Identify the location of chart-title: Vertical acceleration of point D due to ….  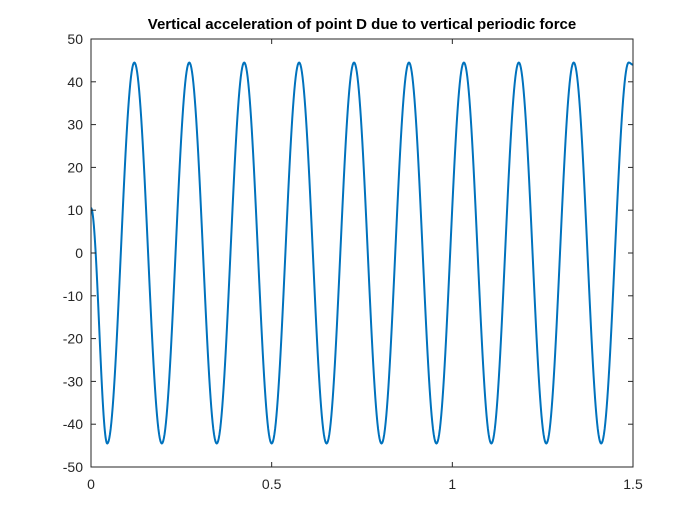
(362, 24).